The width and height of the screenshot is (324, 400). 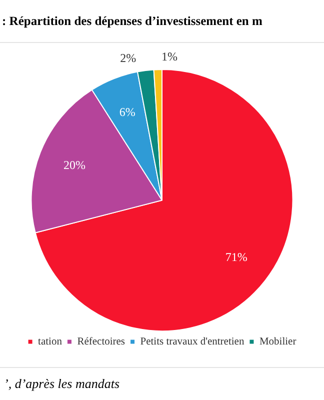 What do you see at coordinates (192, 342) in the screenshot?
I see `legend-label: Petits travaux d'entretien` at bounding box center [192, 342].